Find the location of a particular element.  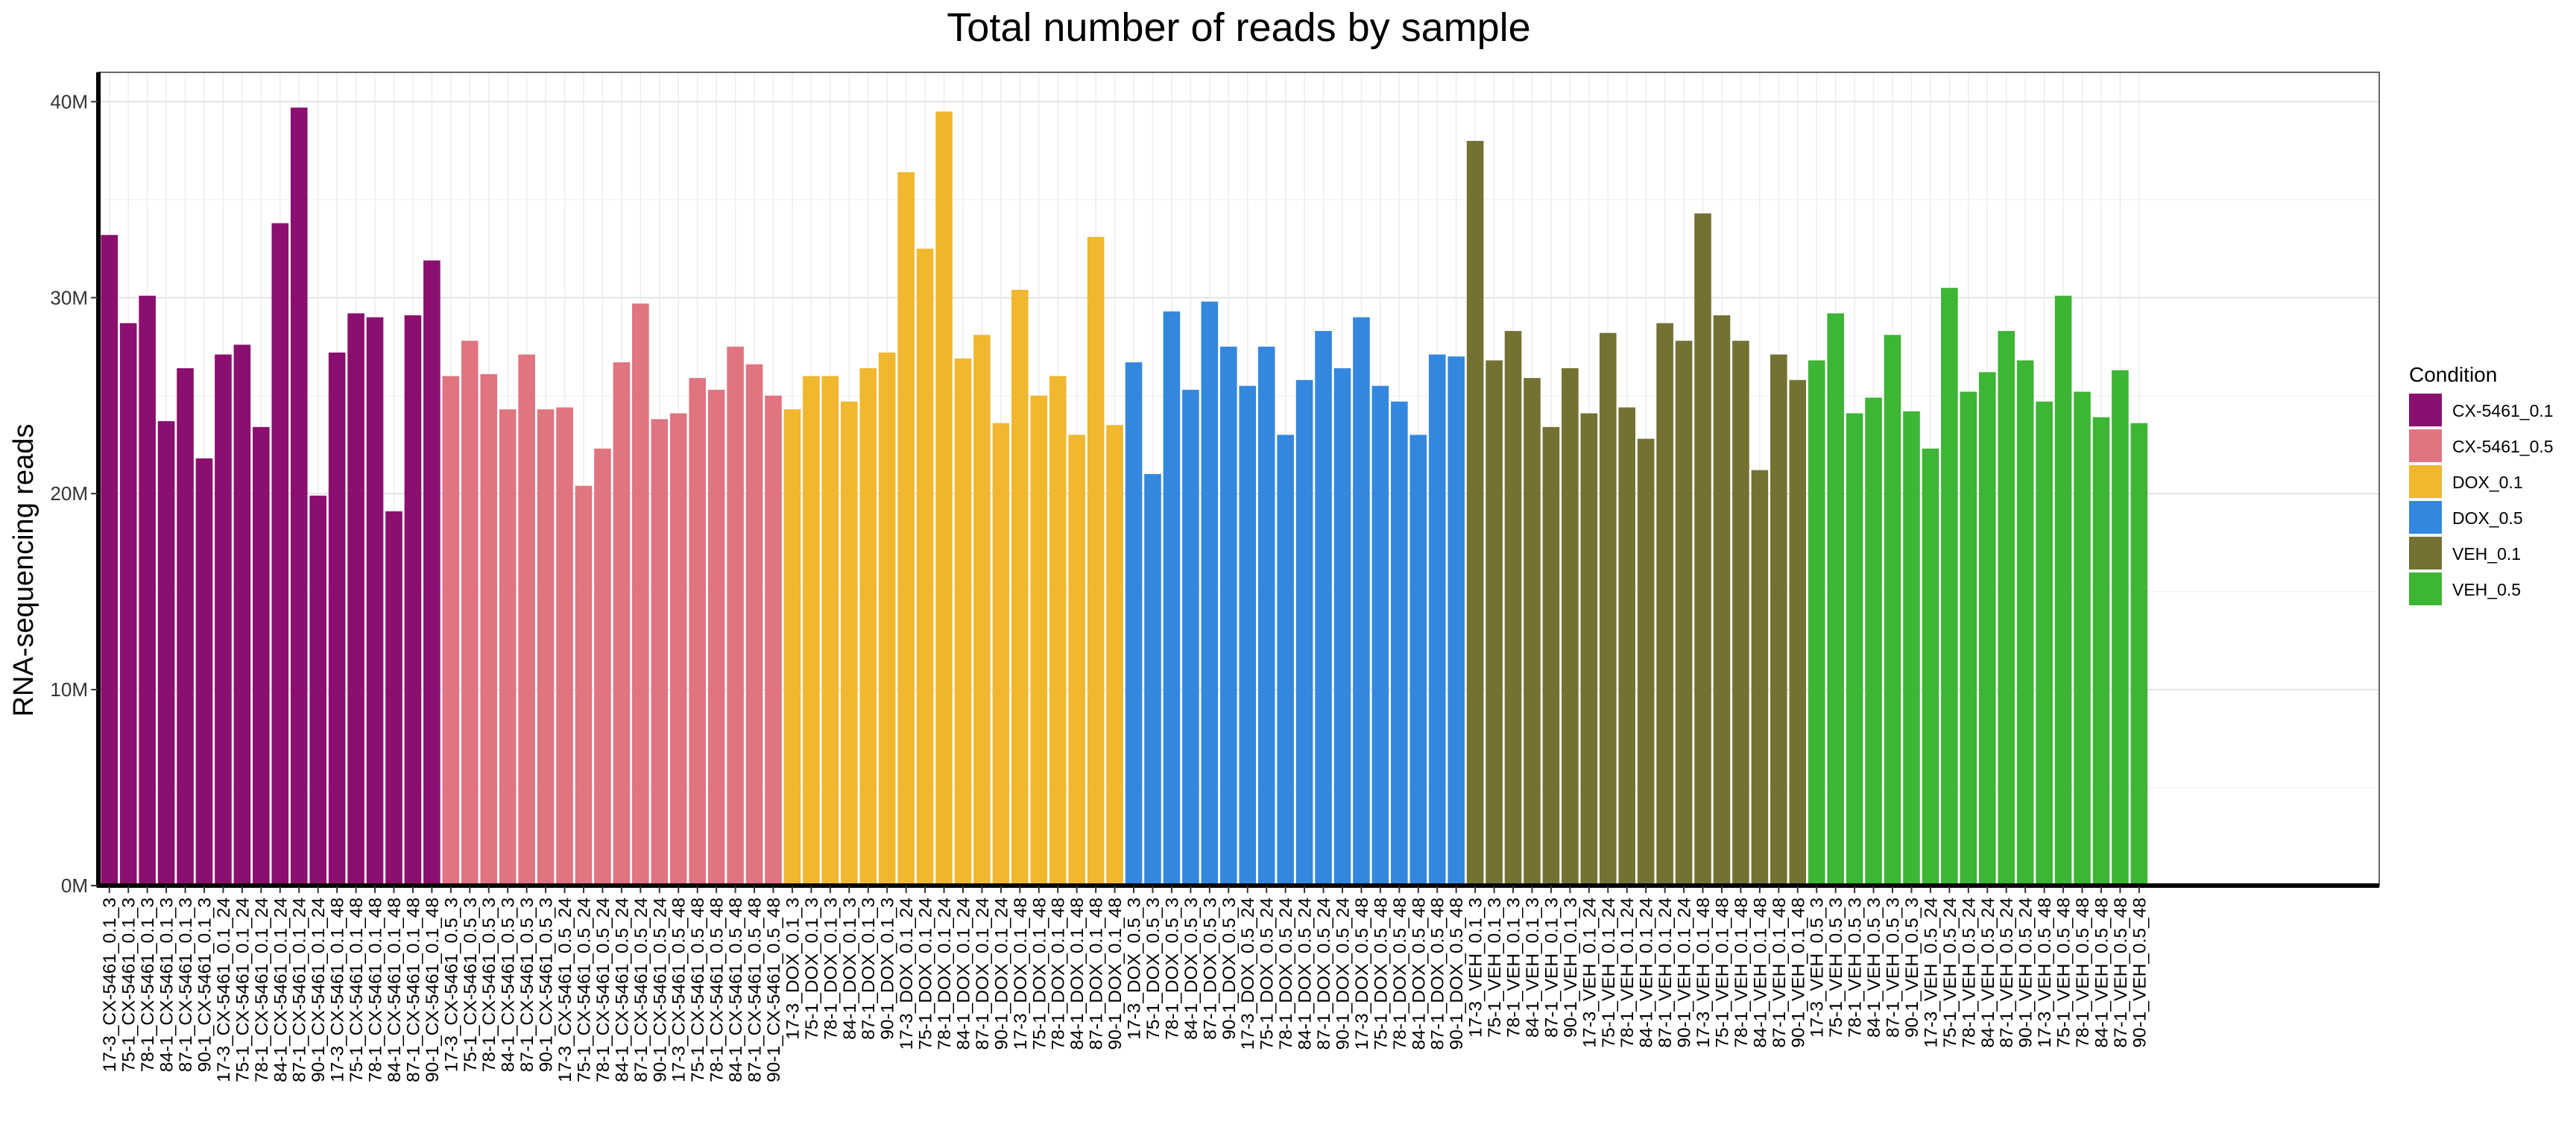

legend-label: DOX_0.1 is located at coordinates (2487, 482).